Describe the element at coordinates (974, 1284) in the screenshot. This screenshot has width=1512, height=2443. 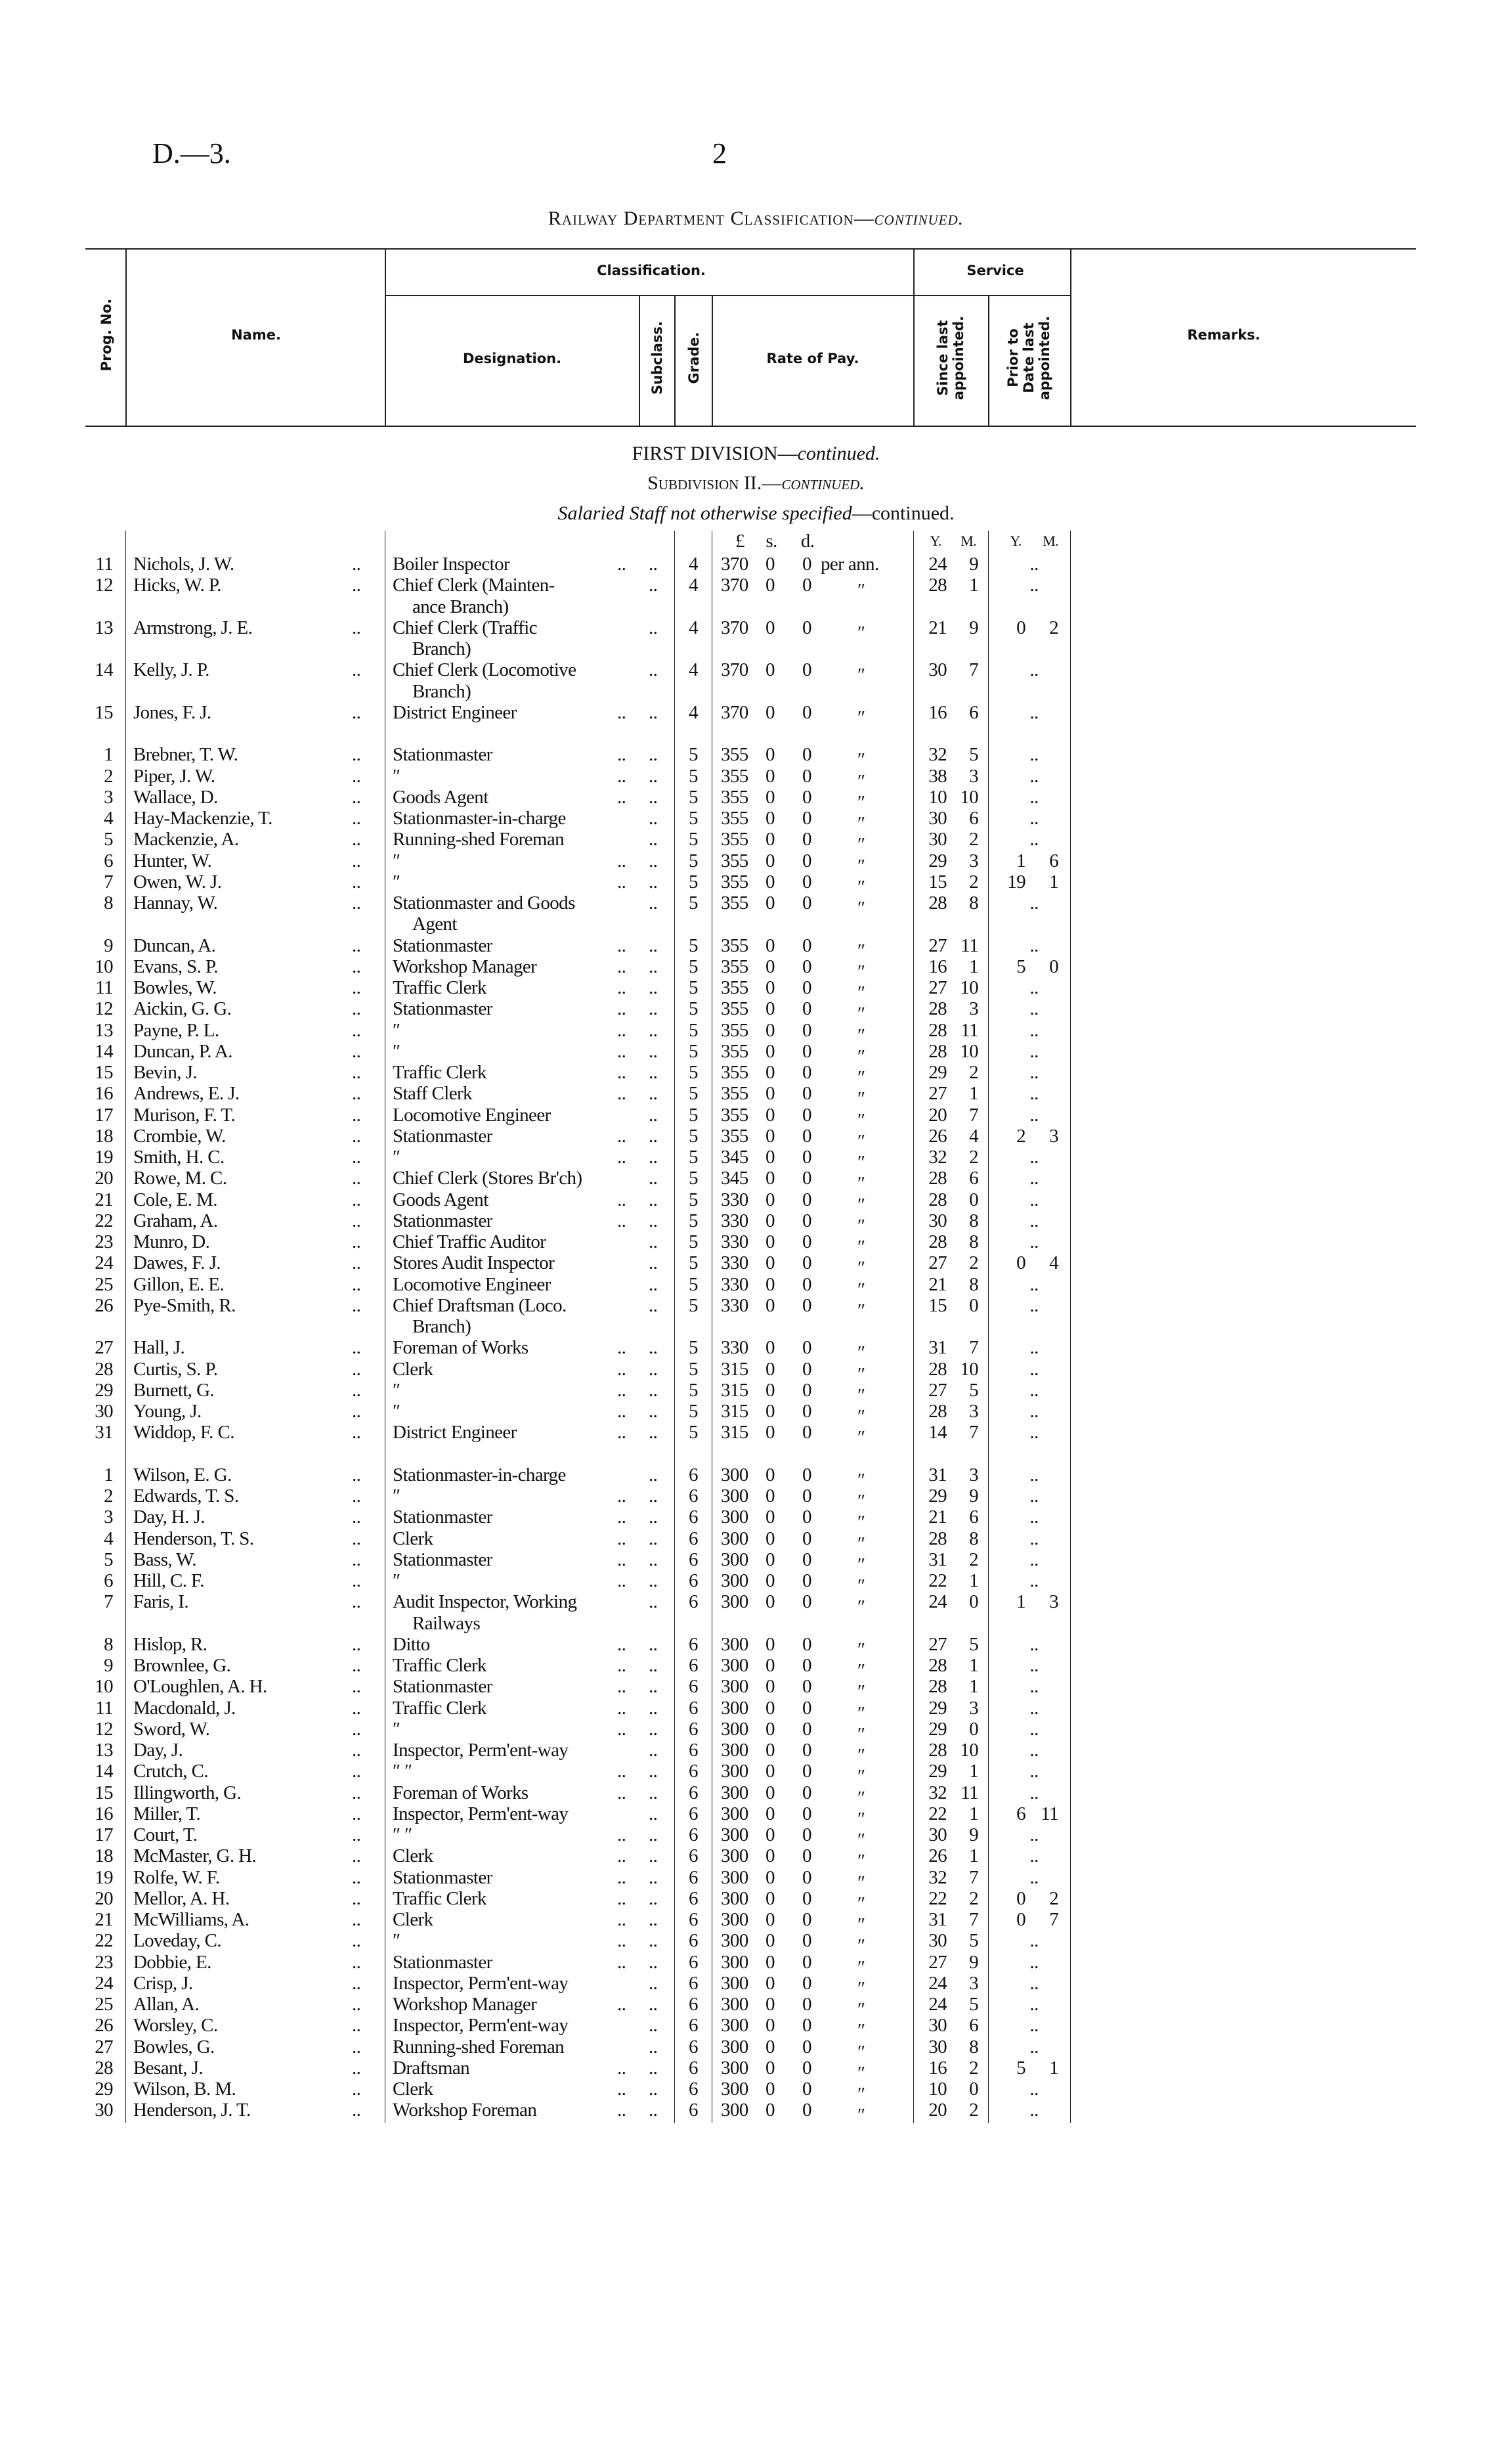
I see `since-months: 8` at that location.